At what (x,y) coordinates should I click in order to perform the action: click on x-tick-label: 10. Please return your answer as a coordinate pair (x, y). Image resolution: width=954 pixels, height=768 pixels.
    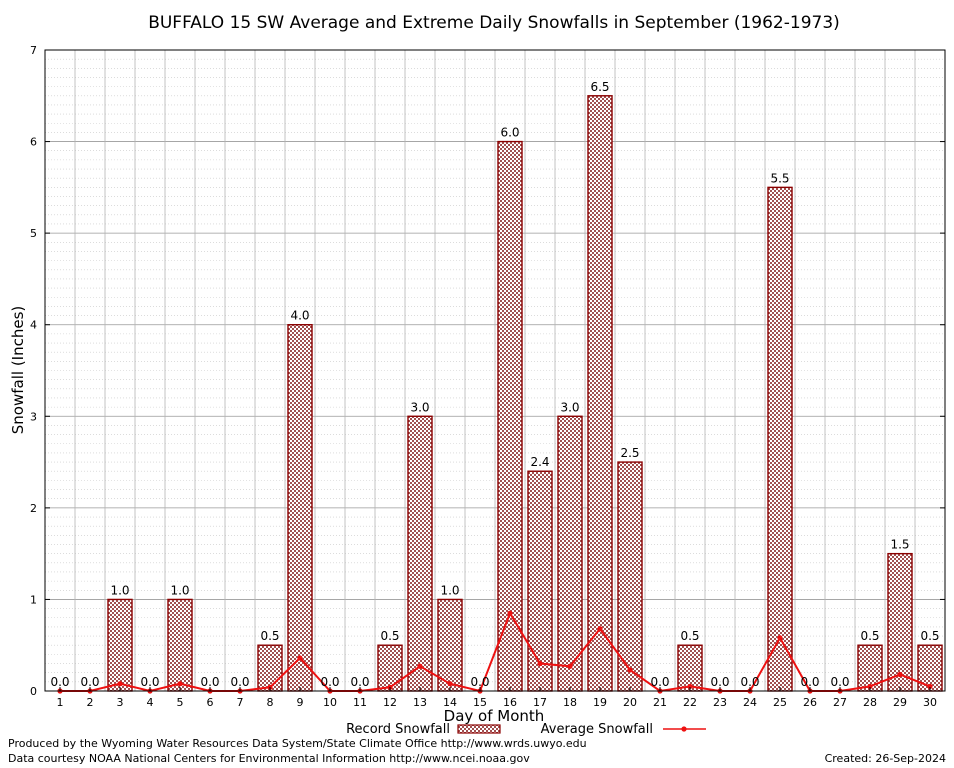
    Looking at the image, I should click on (330, 702).